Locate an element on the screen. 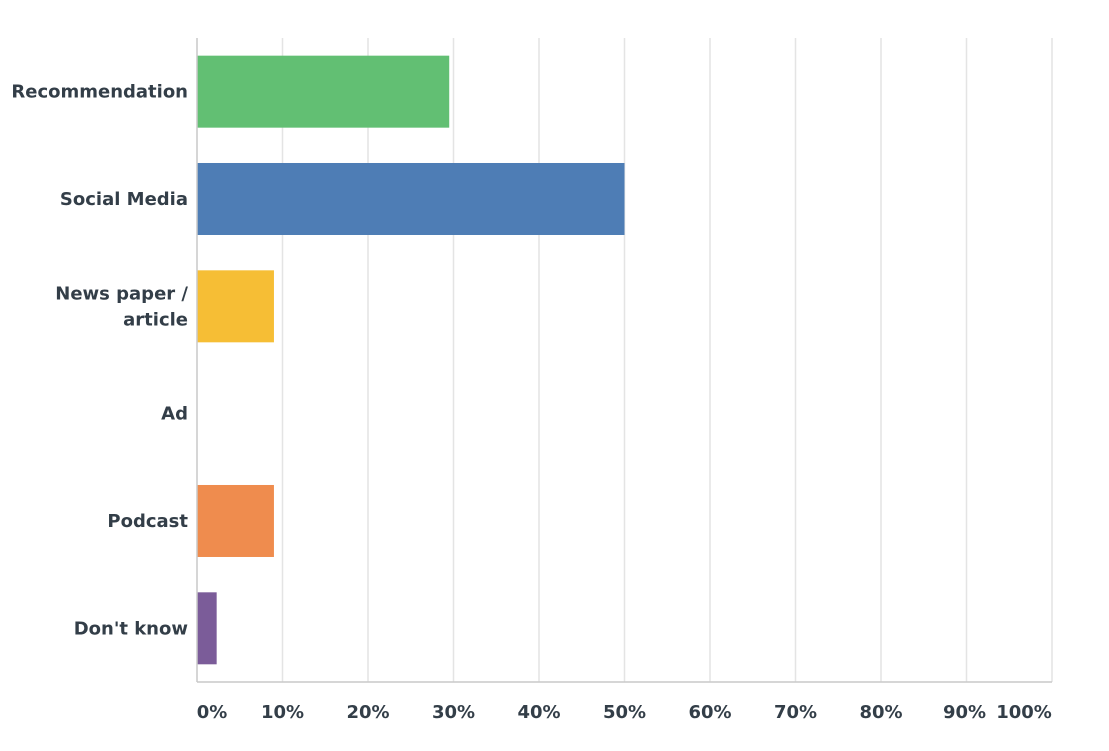 Image resolution: width=1109 pixels, height=751 pixels. category-label-line: Ad is located at coordinates (174, 414).